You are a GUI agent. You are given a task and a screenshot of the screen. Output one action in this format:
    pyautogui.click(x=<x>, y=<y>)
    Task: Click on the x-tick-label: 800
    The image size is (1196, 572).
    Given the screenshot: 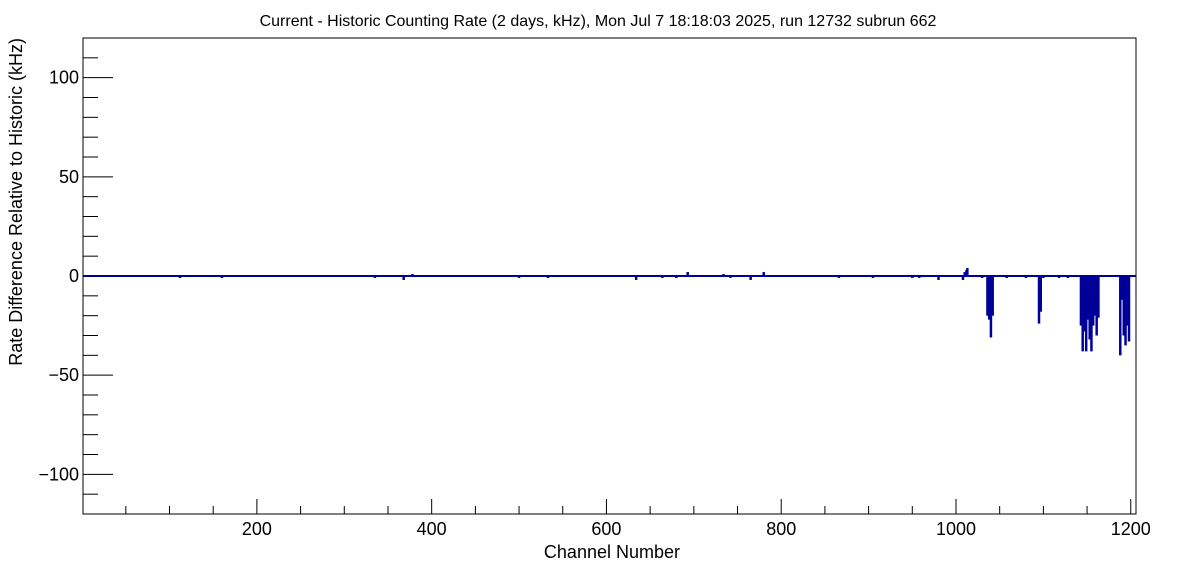 What is the action you would take?
    pyautogui.click(x=781, y=529)
    